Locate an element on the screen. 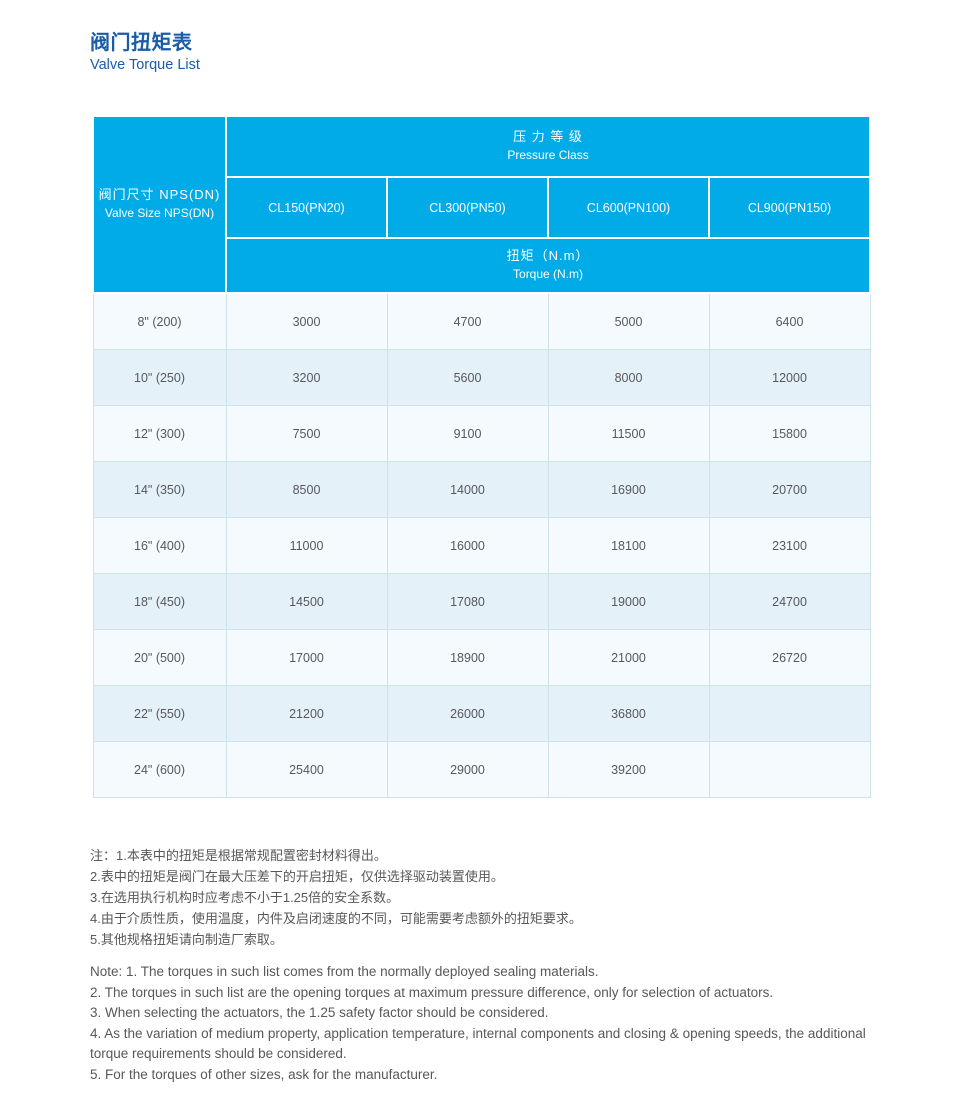 The image size is (960, 1100). torque-value-cell: 7500 is located at coordinates (306, 433).